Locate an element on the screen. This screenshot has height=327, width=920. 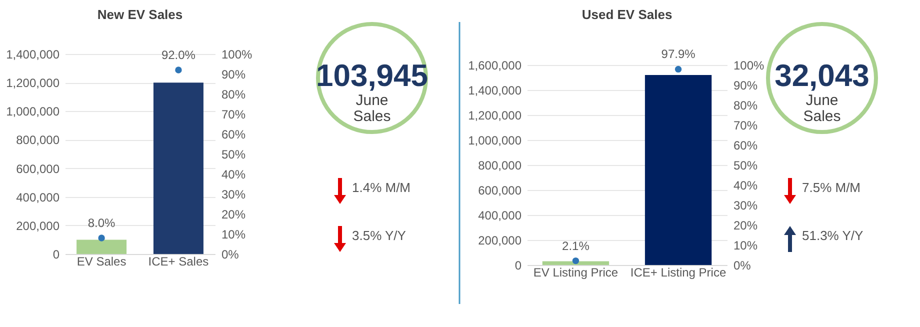
x-tick-label: ICE+ Sales is located at coordinates (178, 261).